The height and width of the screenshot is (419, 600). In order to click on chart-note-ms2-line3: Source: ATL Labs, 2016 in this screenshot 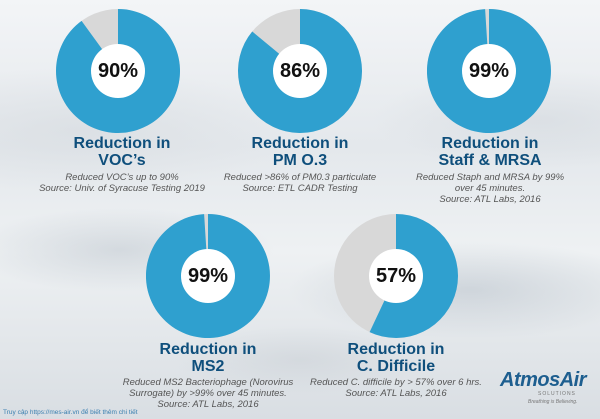, I will do `click(208, 404)`.